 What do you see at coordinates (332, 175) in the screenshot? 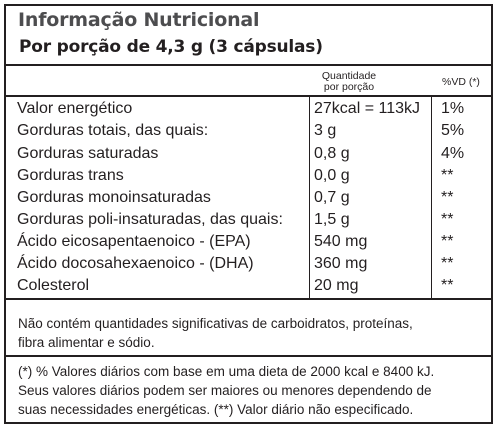
I see `nutrient-quantity: 0,0 g` at bounding box center [332, 175].